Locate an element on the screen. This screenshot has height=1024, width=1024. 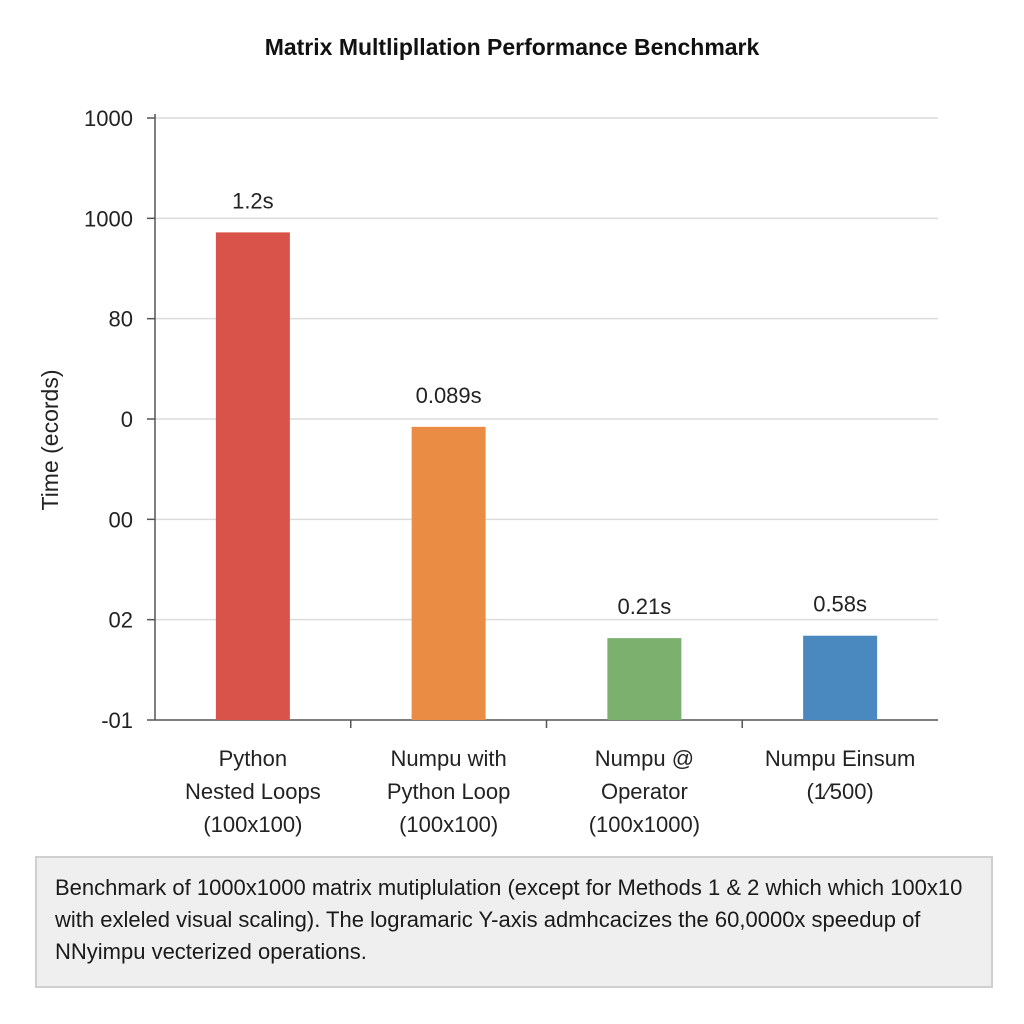
y-axis-label: Time (ecords) is located at coordinates (50, 440).